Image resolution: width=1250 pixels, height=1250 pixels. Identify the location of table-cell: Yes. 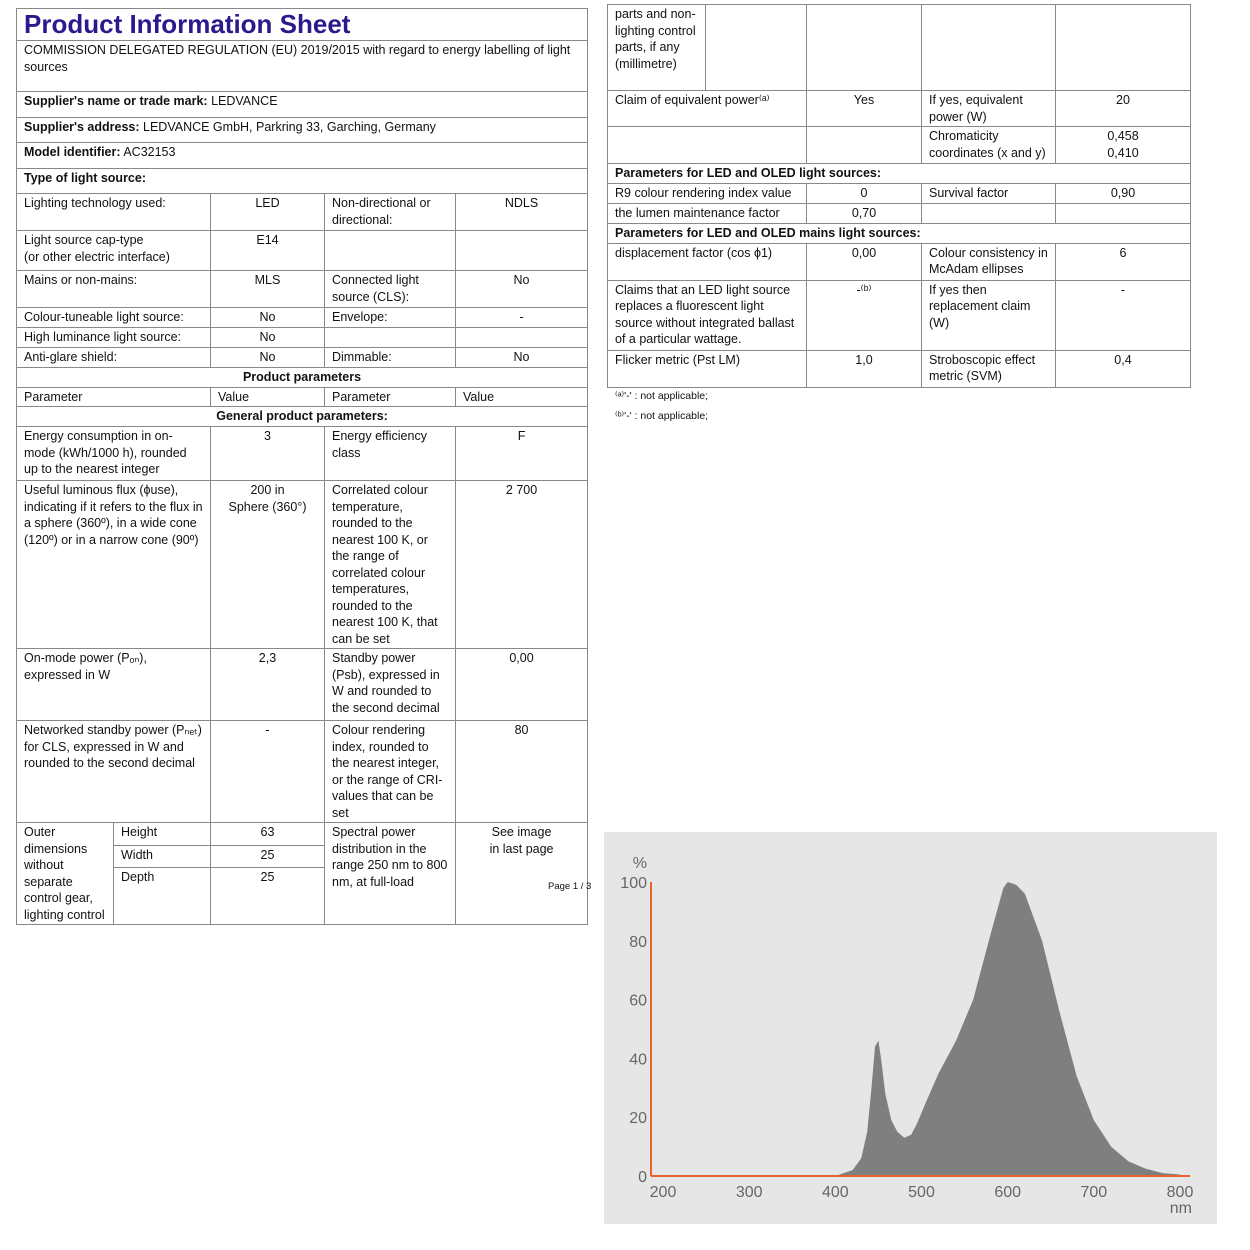
(864, 108).